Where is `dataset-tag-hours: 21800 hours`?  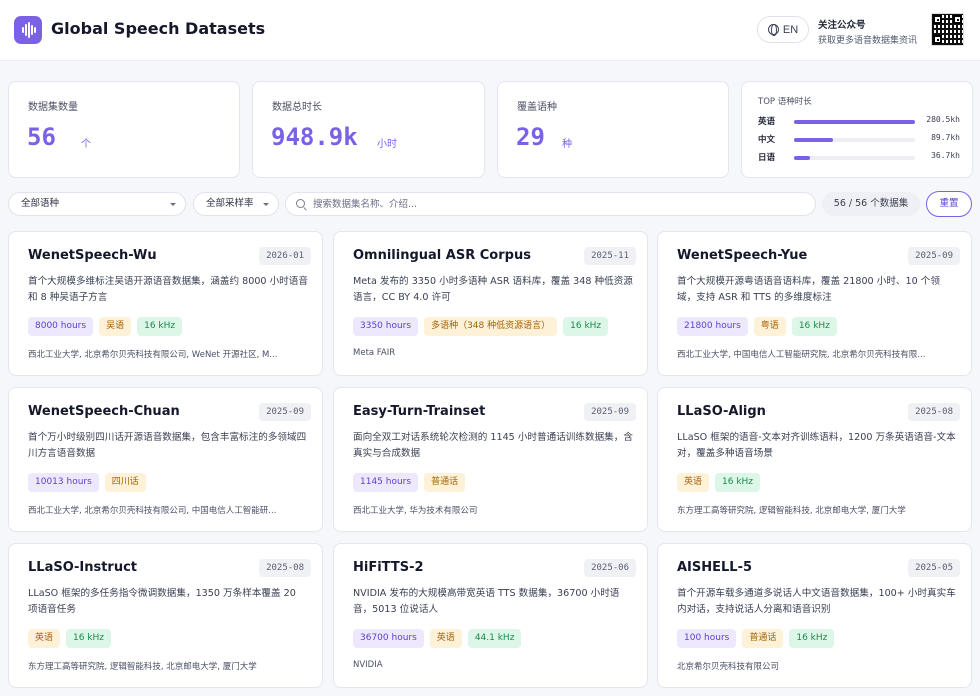 dataset-tag-hours: 21800 hours is located at coordinates (712, 326).